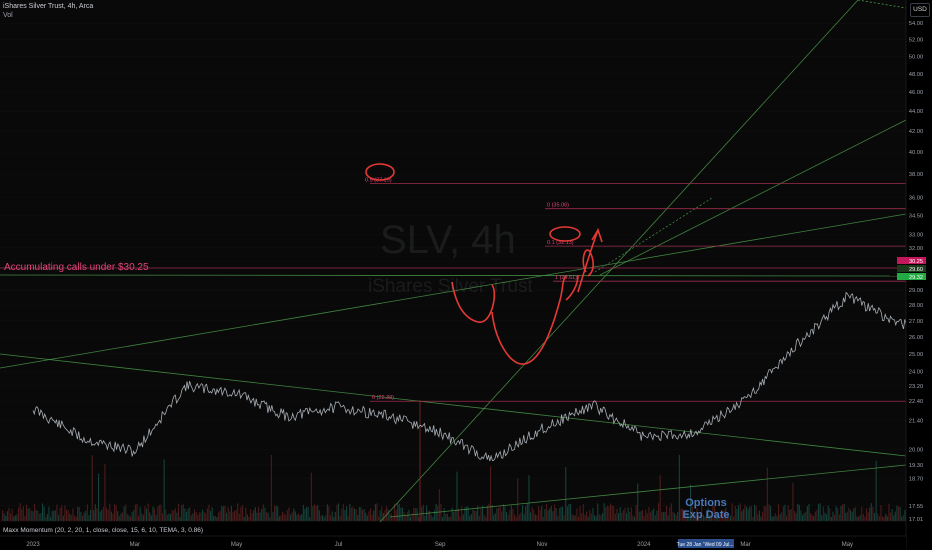 This screenshot has width=932, height=550. What do you see at coordinates (558, 206) in the screenshot?
I see `fib-label: 0 (35.06)` at bounding box center [558, 206].